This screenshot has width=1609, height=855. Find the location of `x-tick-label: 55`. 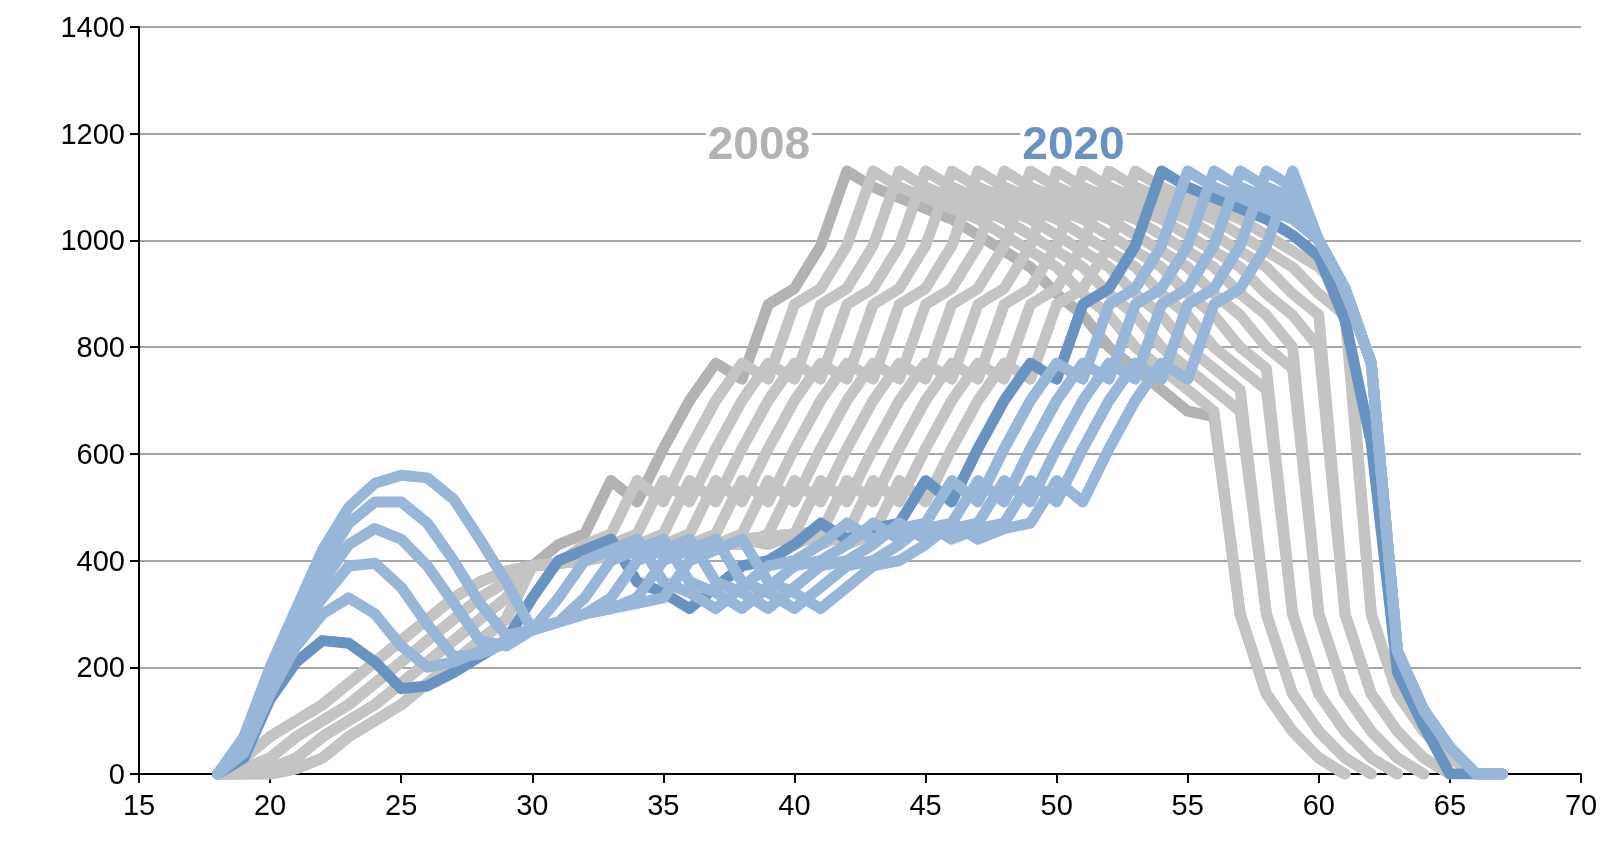

x-tick-label: 55 is located at coordinates (1187, 804).